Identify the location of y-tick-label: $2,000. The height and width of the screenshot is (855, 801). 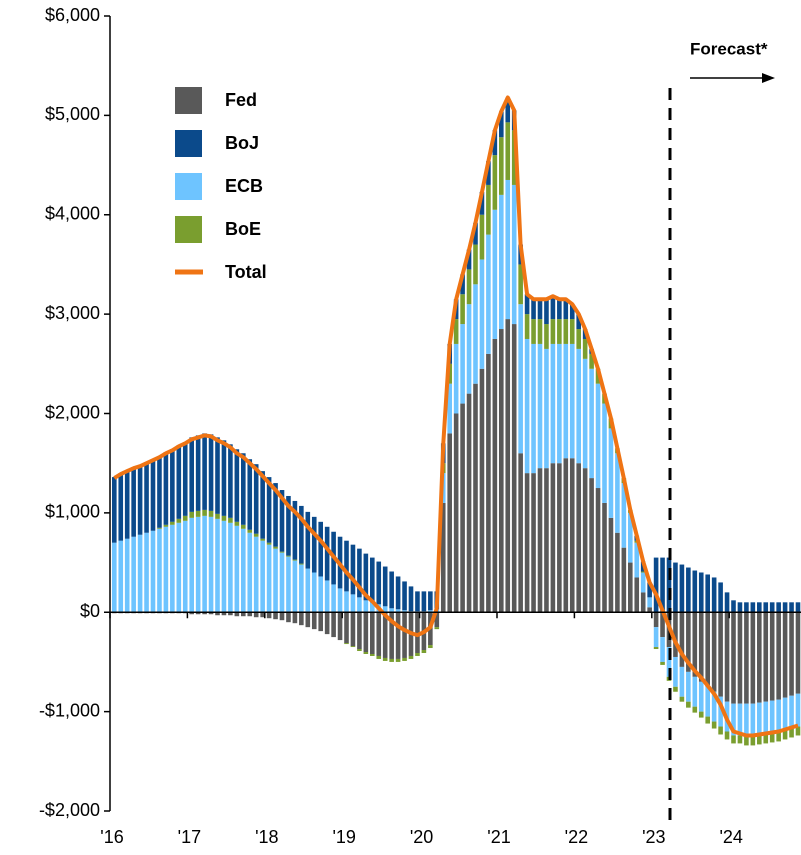
(72, 412).